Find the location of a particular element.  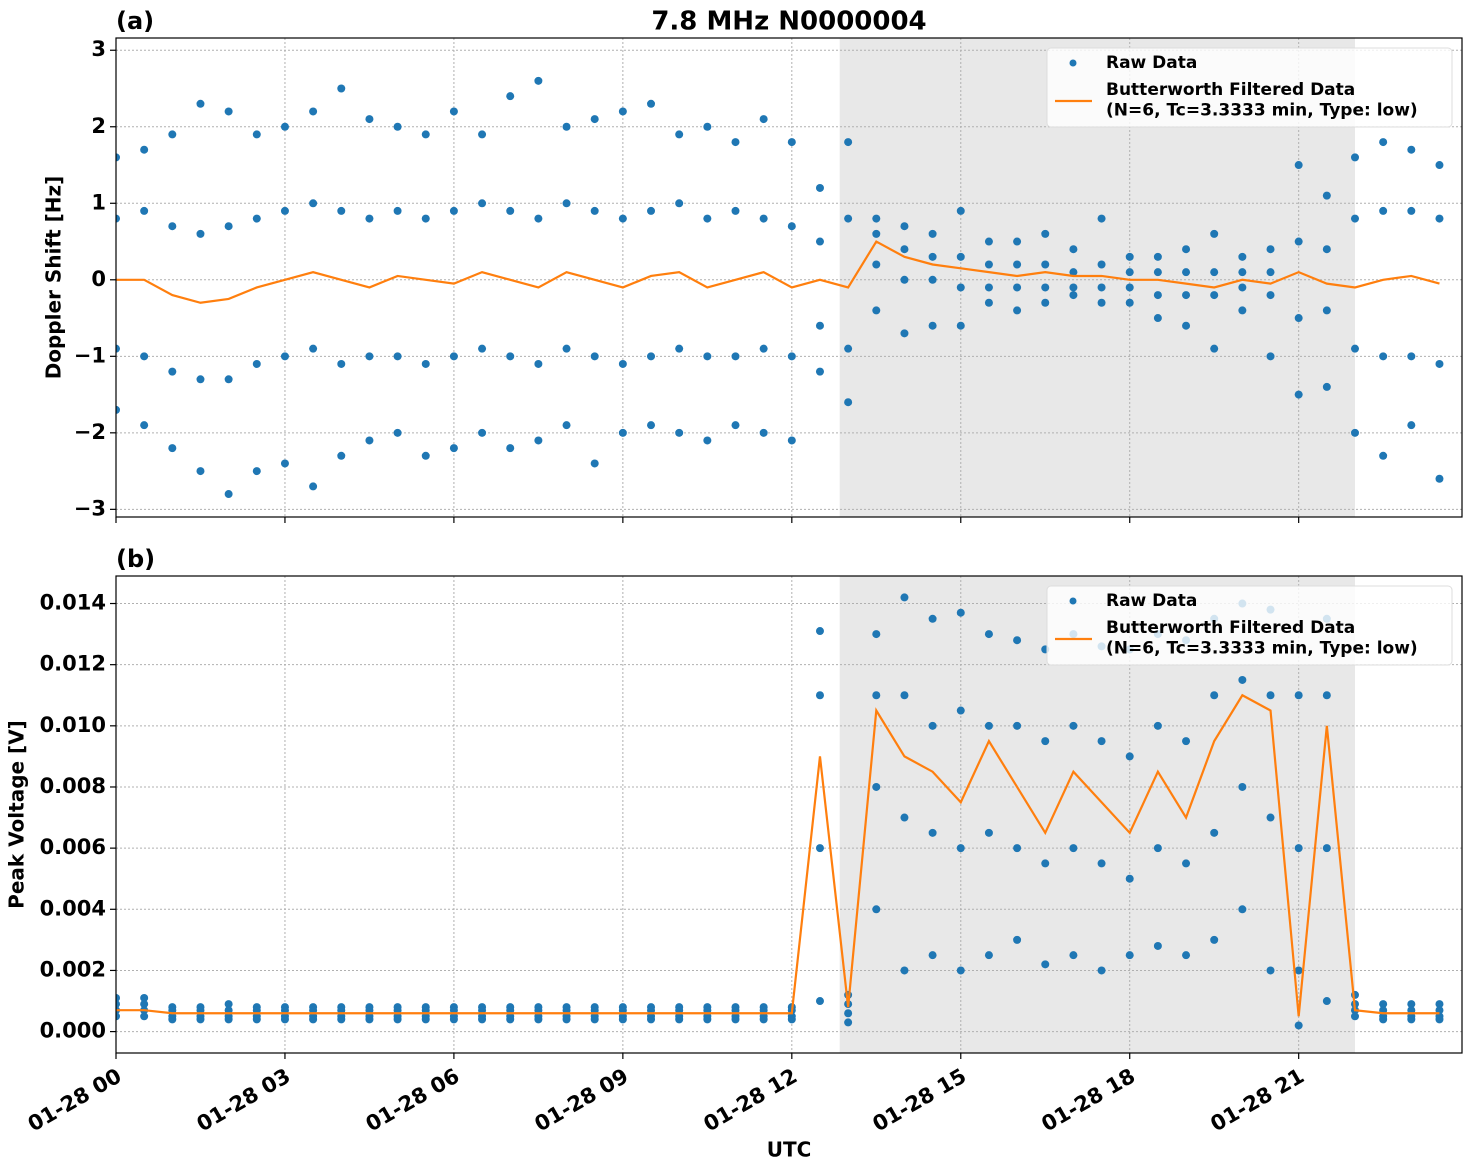

legend-marker is located at coordinates (1073, 63).